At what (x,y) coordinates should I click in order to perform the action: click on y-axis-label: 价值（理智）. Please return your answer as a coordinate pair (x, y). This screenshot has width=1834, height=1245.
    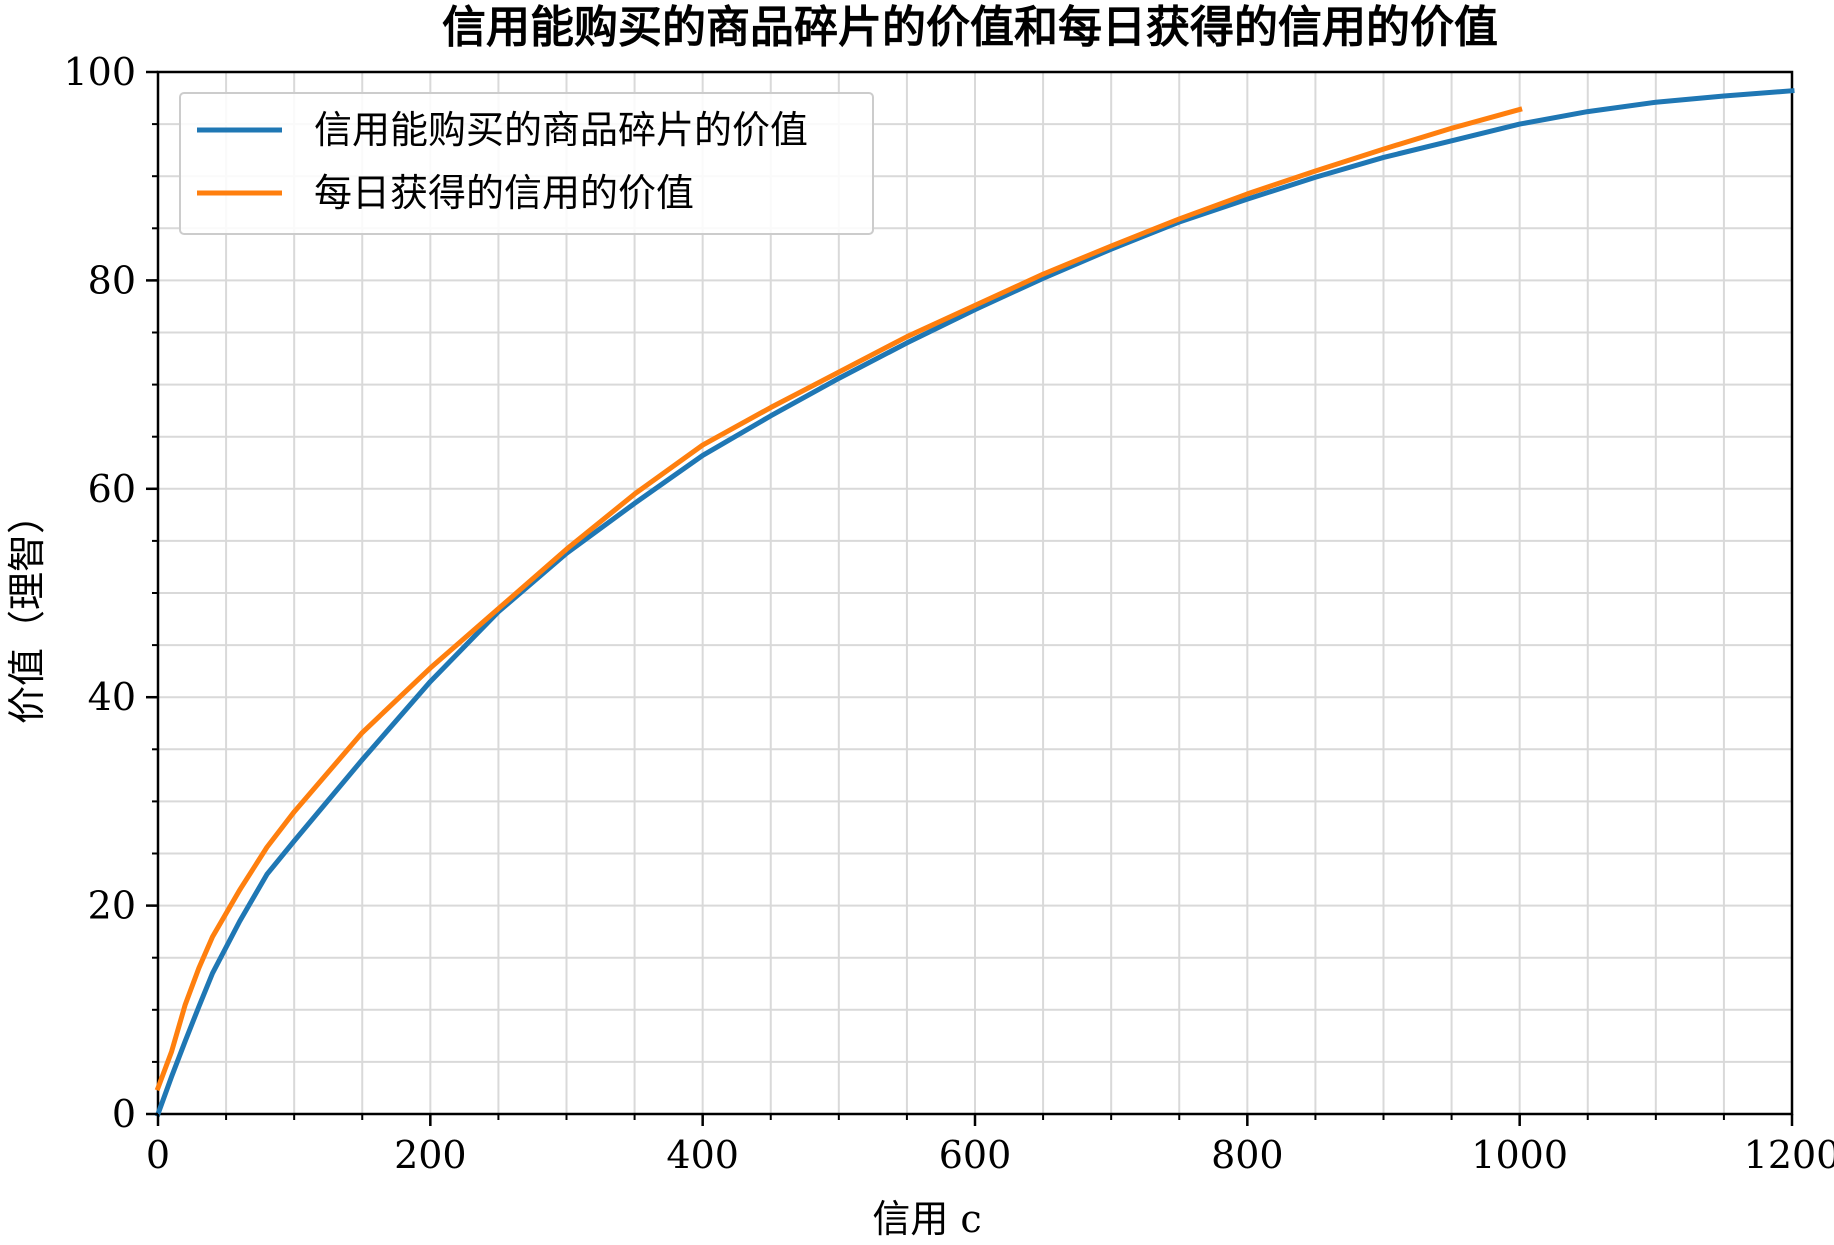
    Looking at the image, I should click on (27, 610).